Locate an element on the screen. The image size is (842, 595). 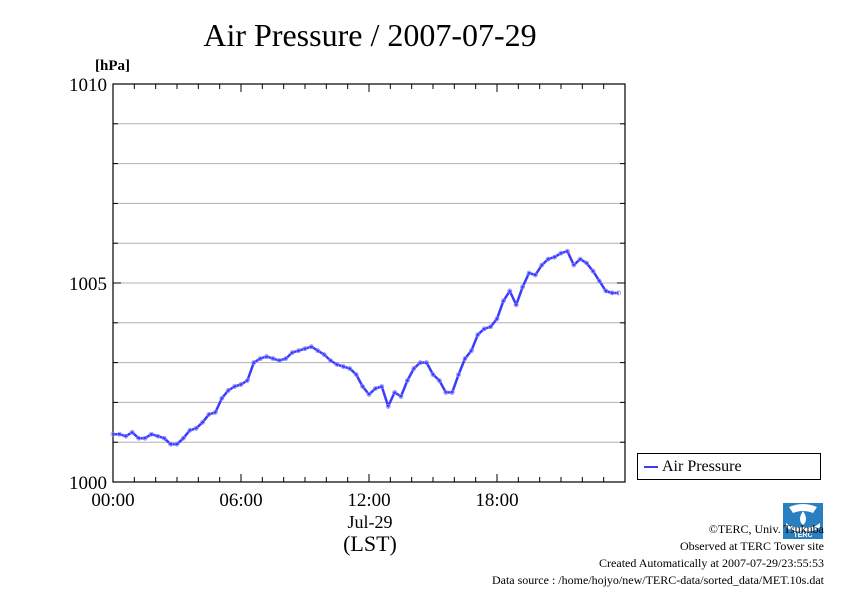
legend: Air Pressure is located at coordinates (729, 466).